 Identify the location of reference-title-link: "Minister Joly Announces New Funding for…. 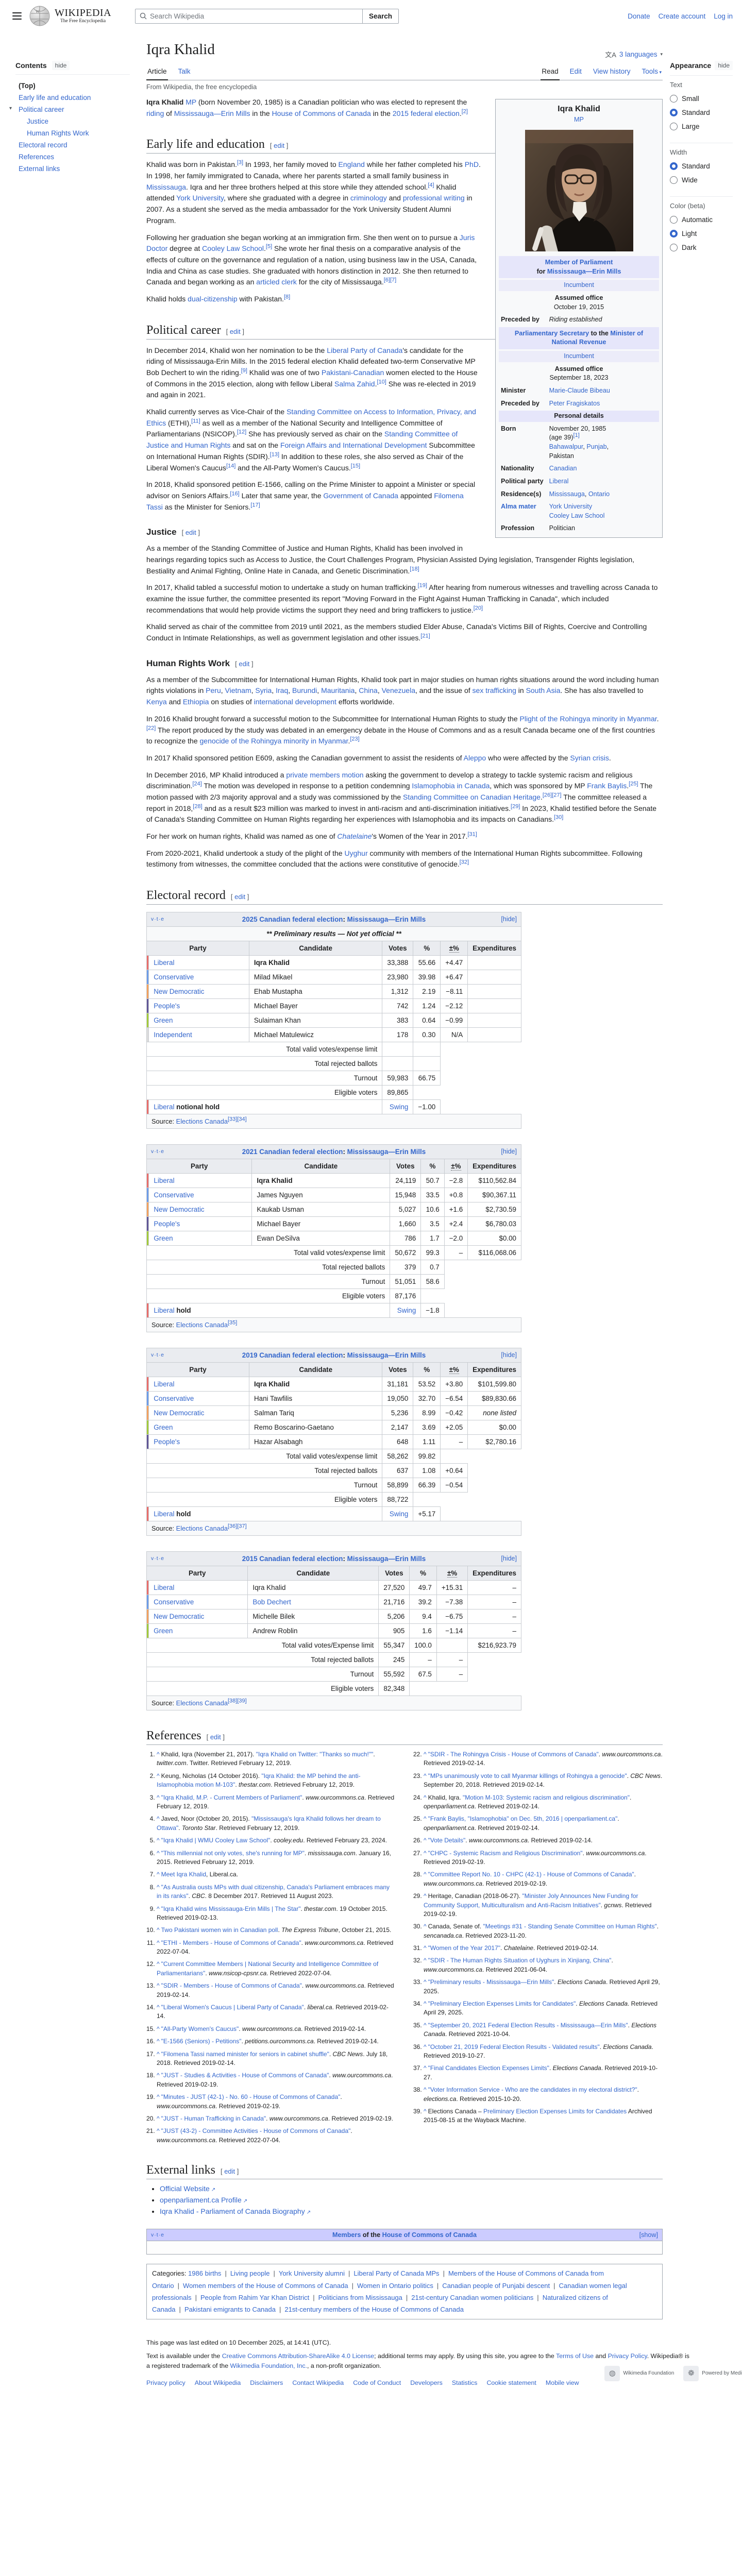
(531, 1900).